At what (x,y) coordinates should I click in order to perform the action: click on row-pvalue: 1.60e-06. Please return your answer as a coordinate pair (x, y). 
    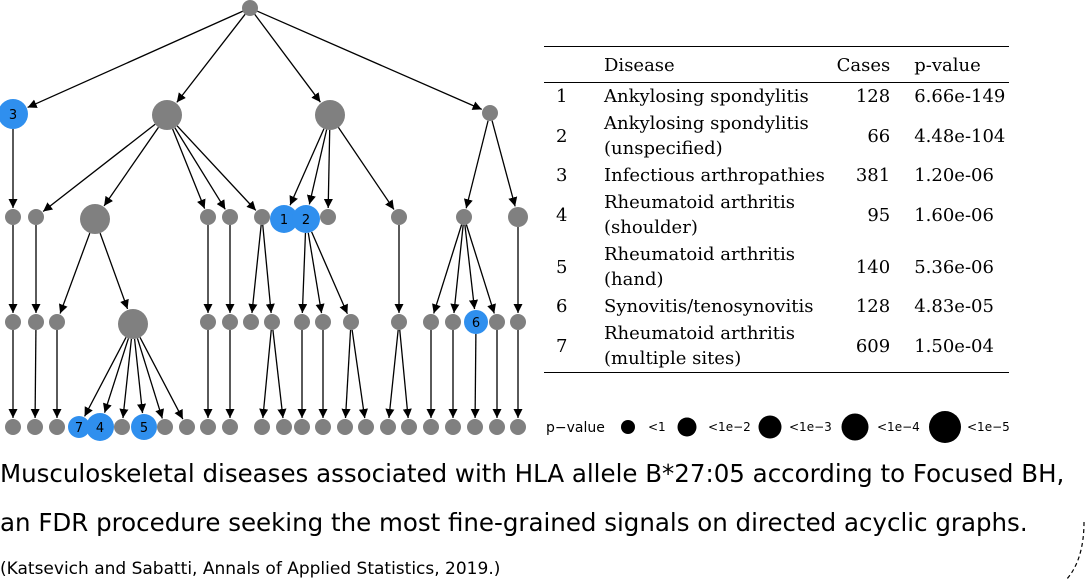
    Looking at the image, I should click on (954, 215).